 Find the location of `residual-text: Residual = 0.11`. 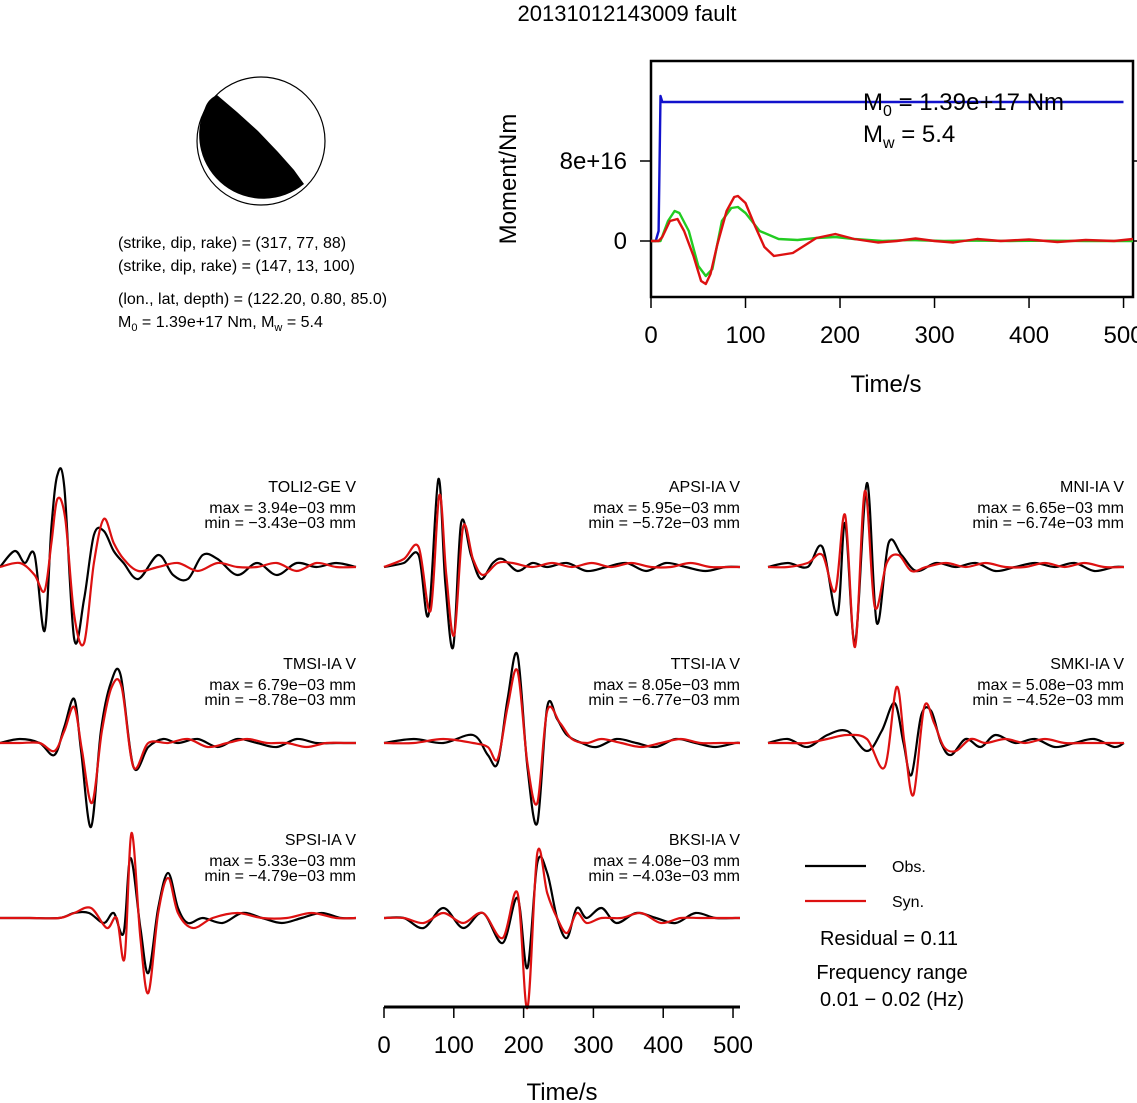

residual-text: Residual = 0.11 is located at coordinates (889, 939).